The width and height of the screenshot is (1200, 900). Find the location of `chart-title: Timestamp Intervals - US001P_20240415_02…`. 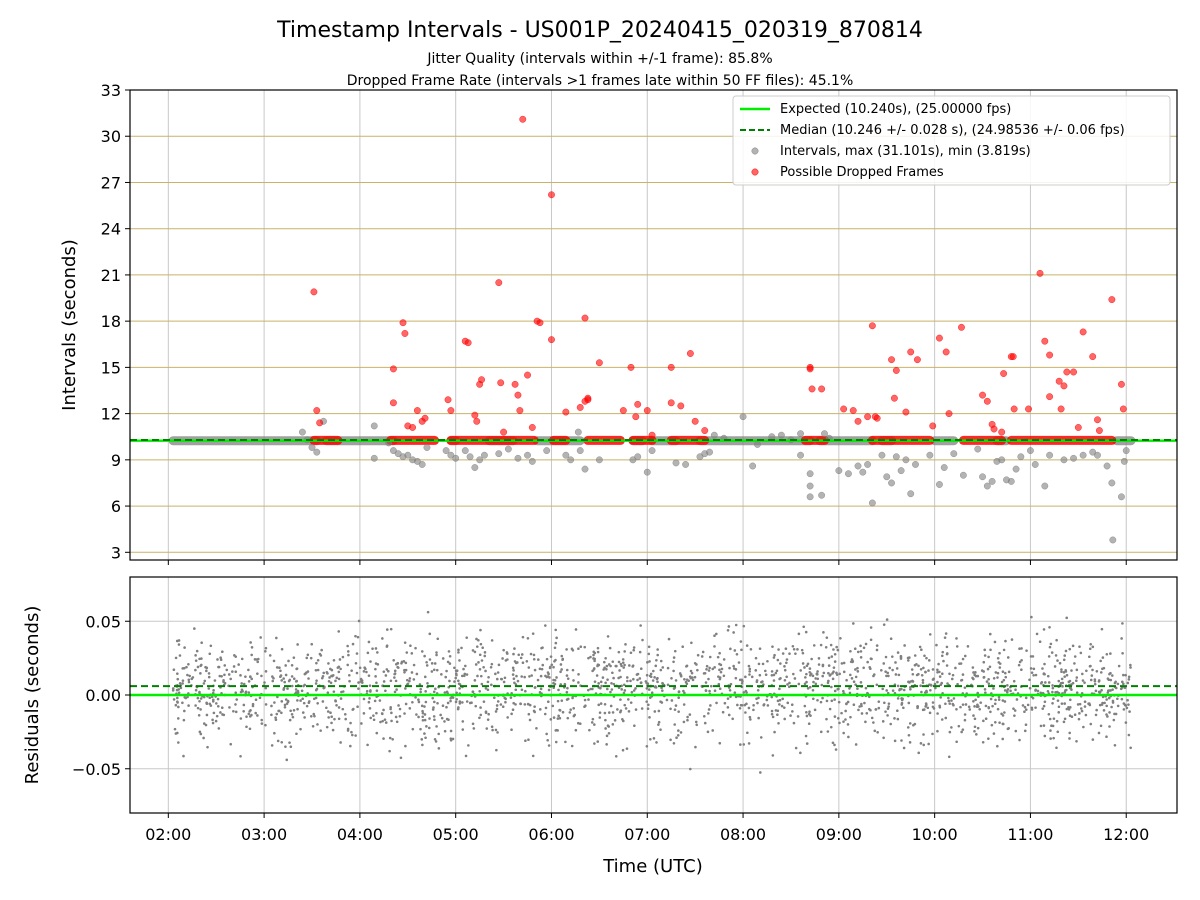

chart-title: Timestamp Intervals - US001P_20240415_02… is located at coordinates (599, 30).